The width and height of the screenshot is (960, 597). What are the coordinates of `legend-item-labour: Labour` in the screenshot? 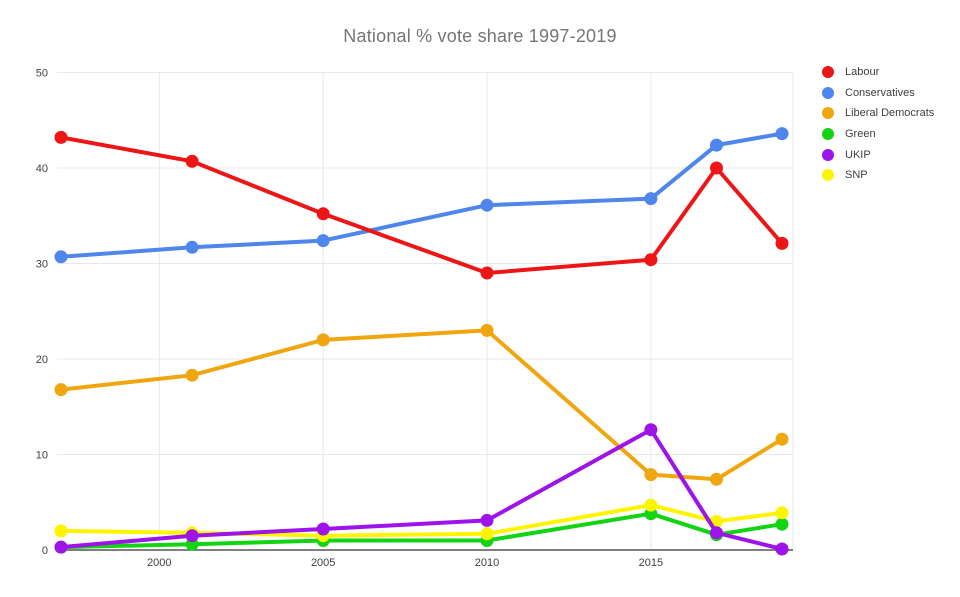 It's located at (878, 72).